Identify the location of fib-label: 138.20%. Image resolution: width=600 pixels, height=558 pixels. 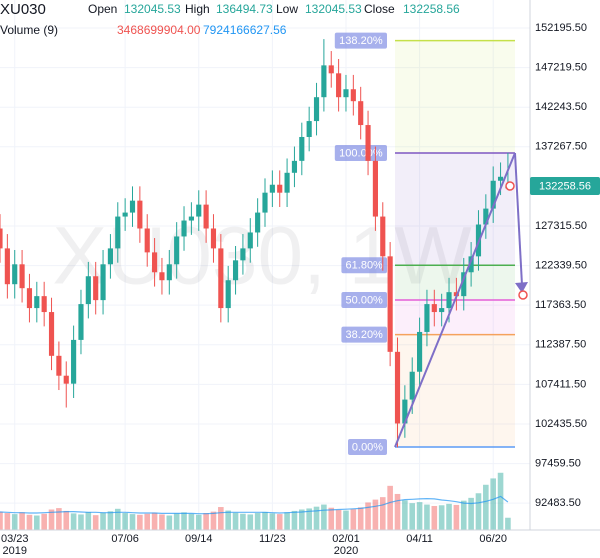
(361, 41).